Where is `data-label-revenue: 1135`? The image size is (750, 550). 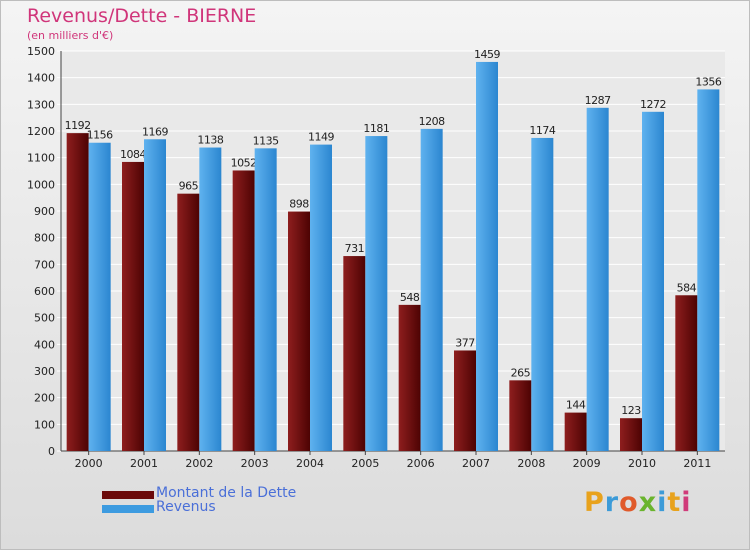
data-label-revenue: 1135 is located at coordinates (266, 140).